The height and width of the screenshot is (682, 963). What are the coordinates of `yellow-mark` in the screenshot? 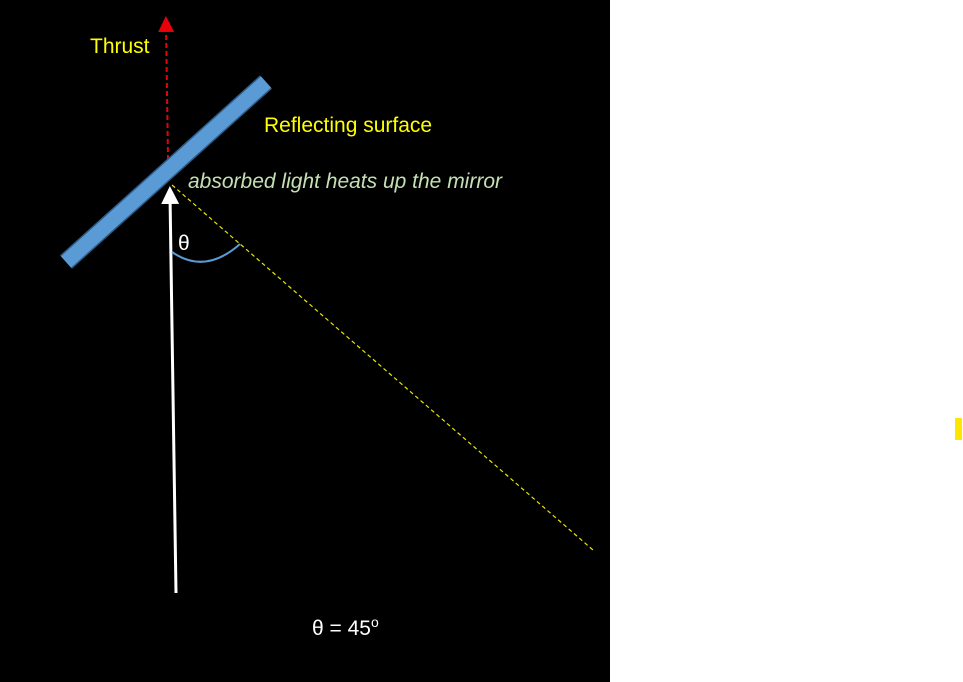 It's located at (958, 429).